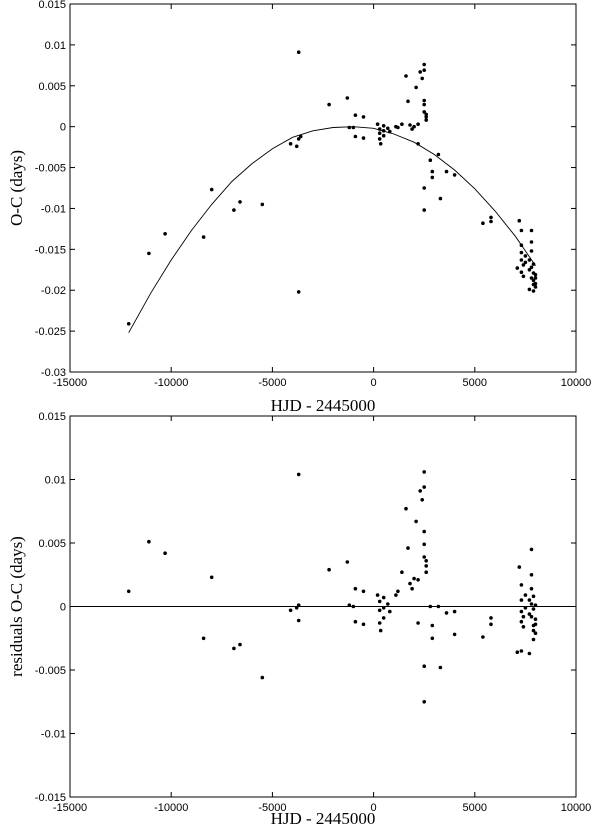  Describe the element at coordinates (53, 209) in the screenshot. I see `y-tick-label: -0.01` at that location.